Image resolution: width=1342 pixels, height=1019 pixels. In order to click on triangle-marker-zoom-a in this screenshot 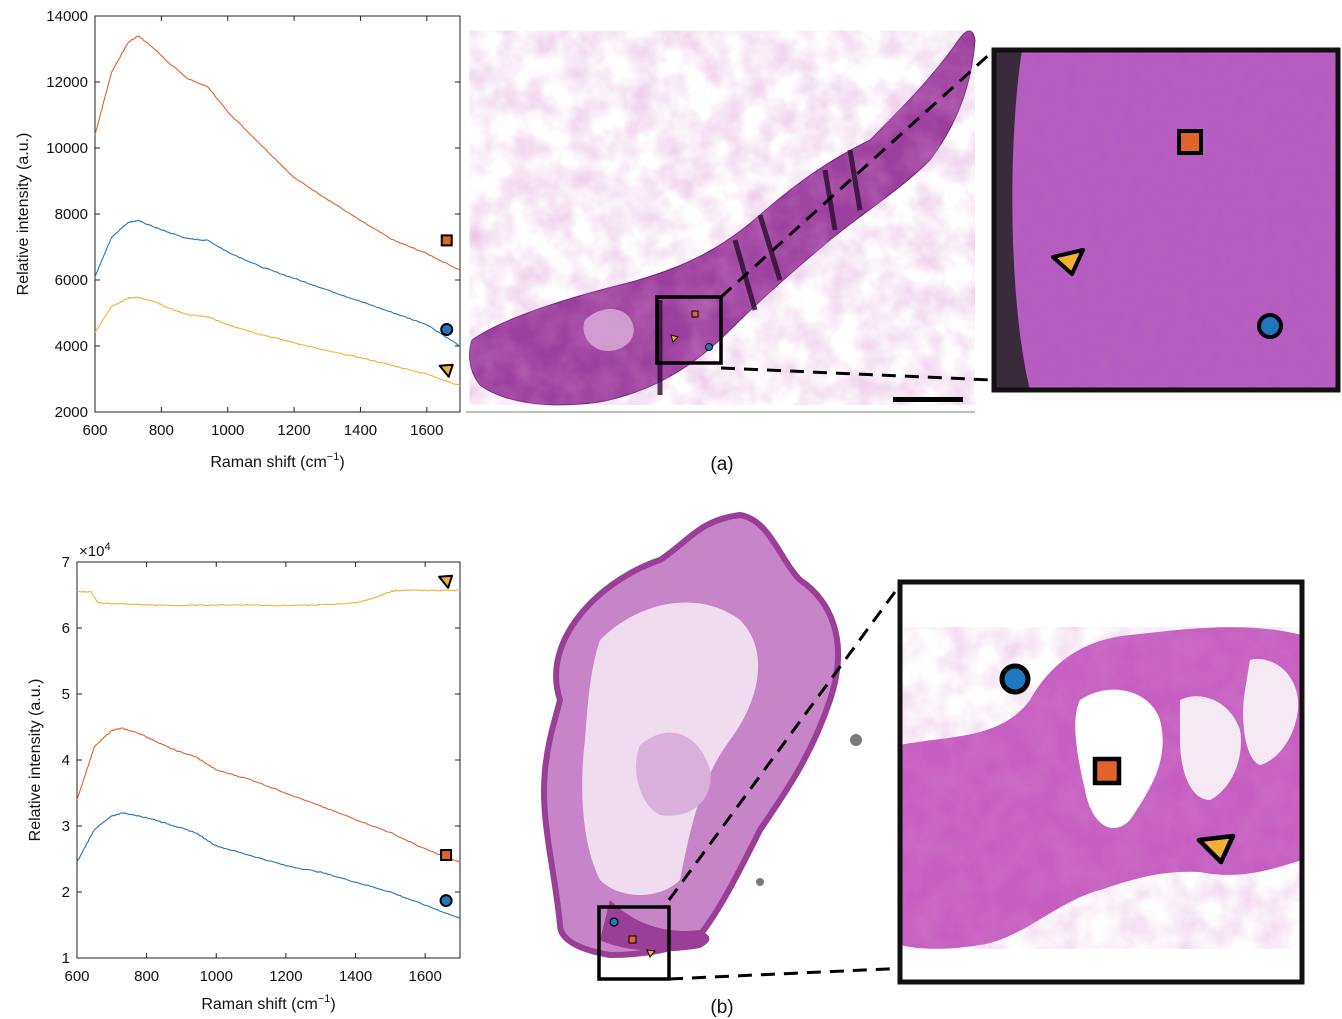, I will do `click(1068, 262)`.